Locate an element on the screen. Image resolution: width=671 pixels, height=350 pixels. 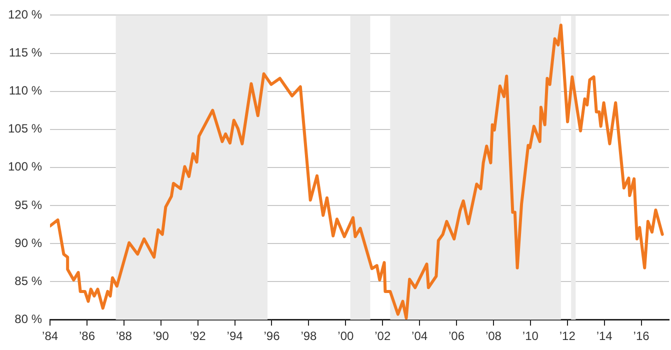
x-tick-label: ’98 is located at coordinates (309, 336).